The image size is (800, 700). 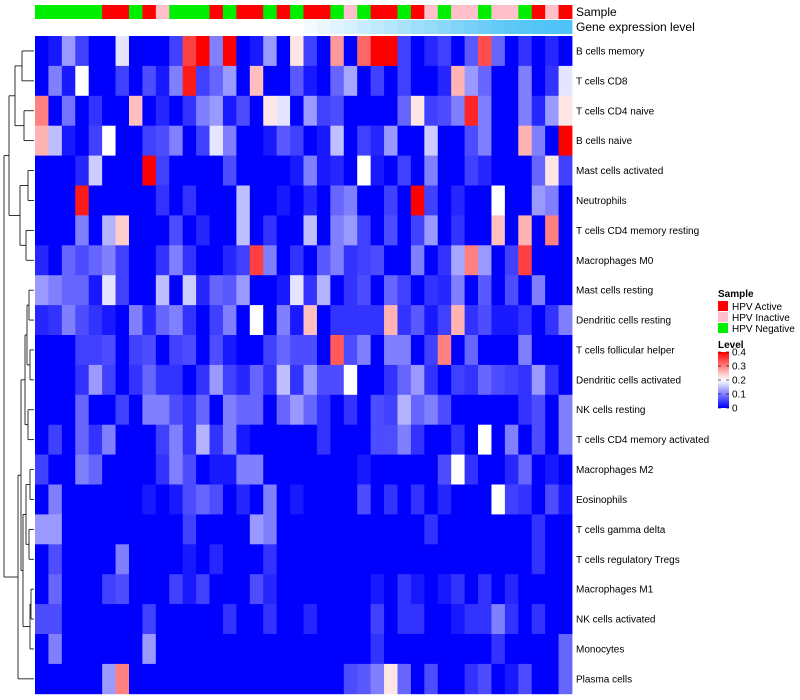 What do you see at coordinates (635, 27) in the screenshot?
I see `annotation-label-expression: Gene expression level` at bounding box center [635, 27].